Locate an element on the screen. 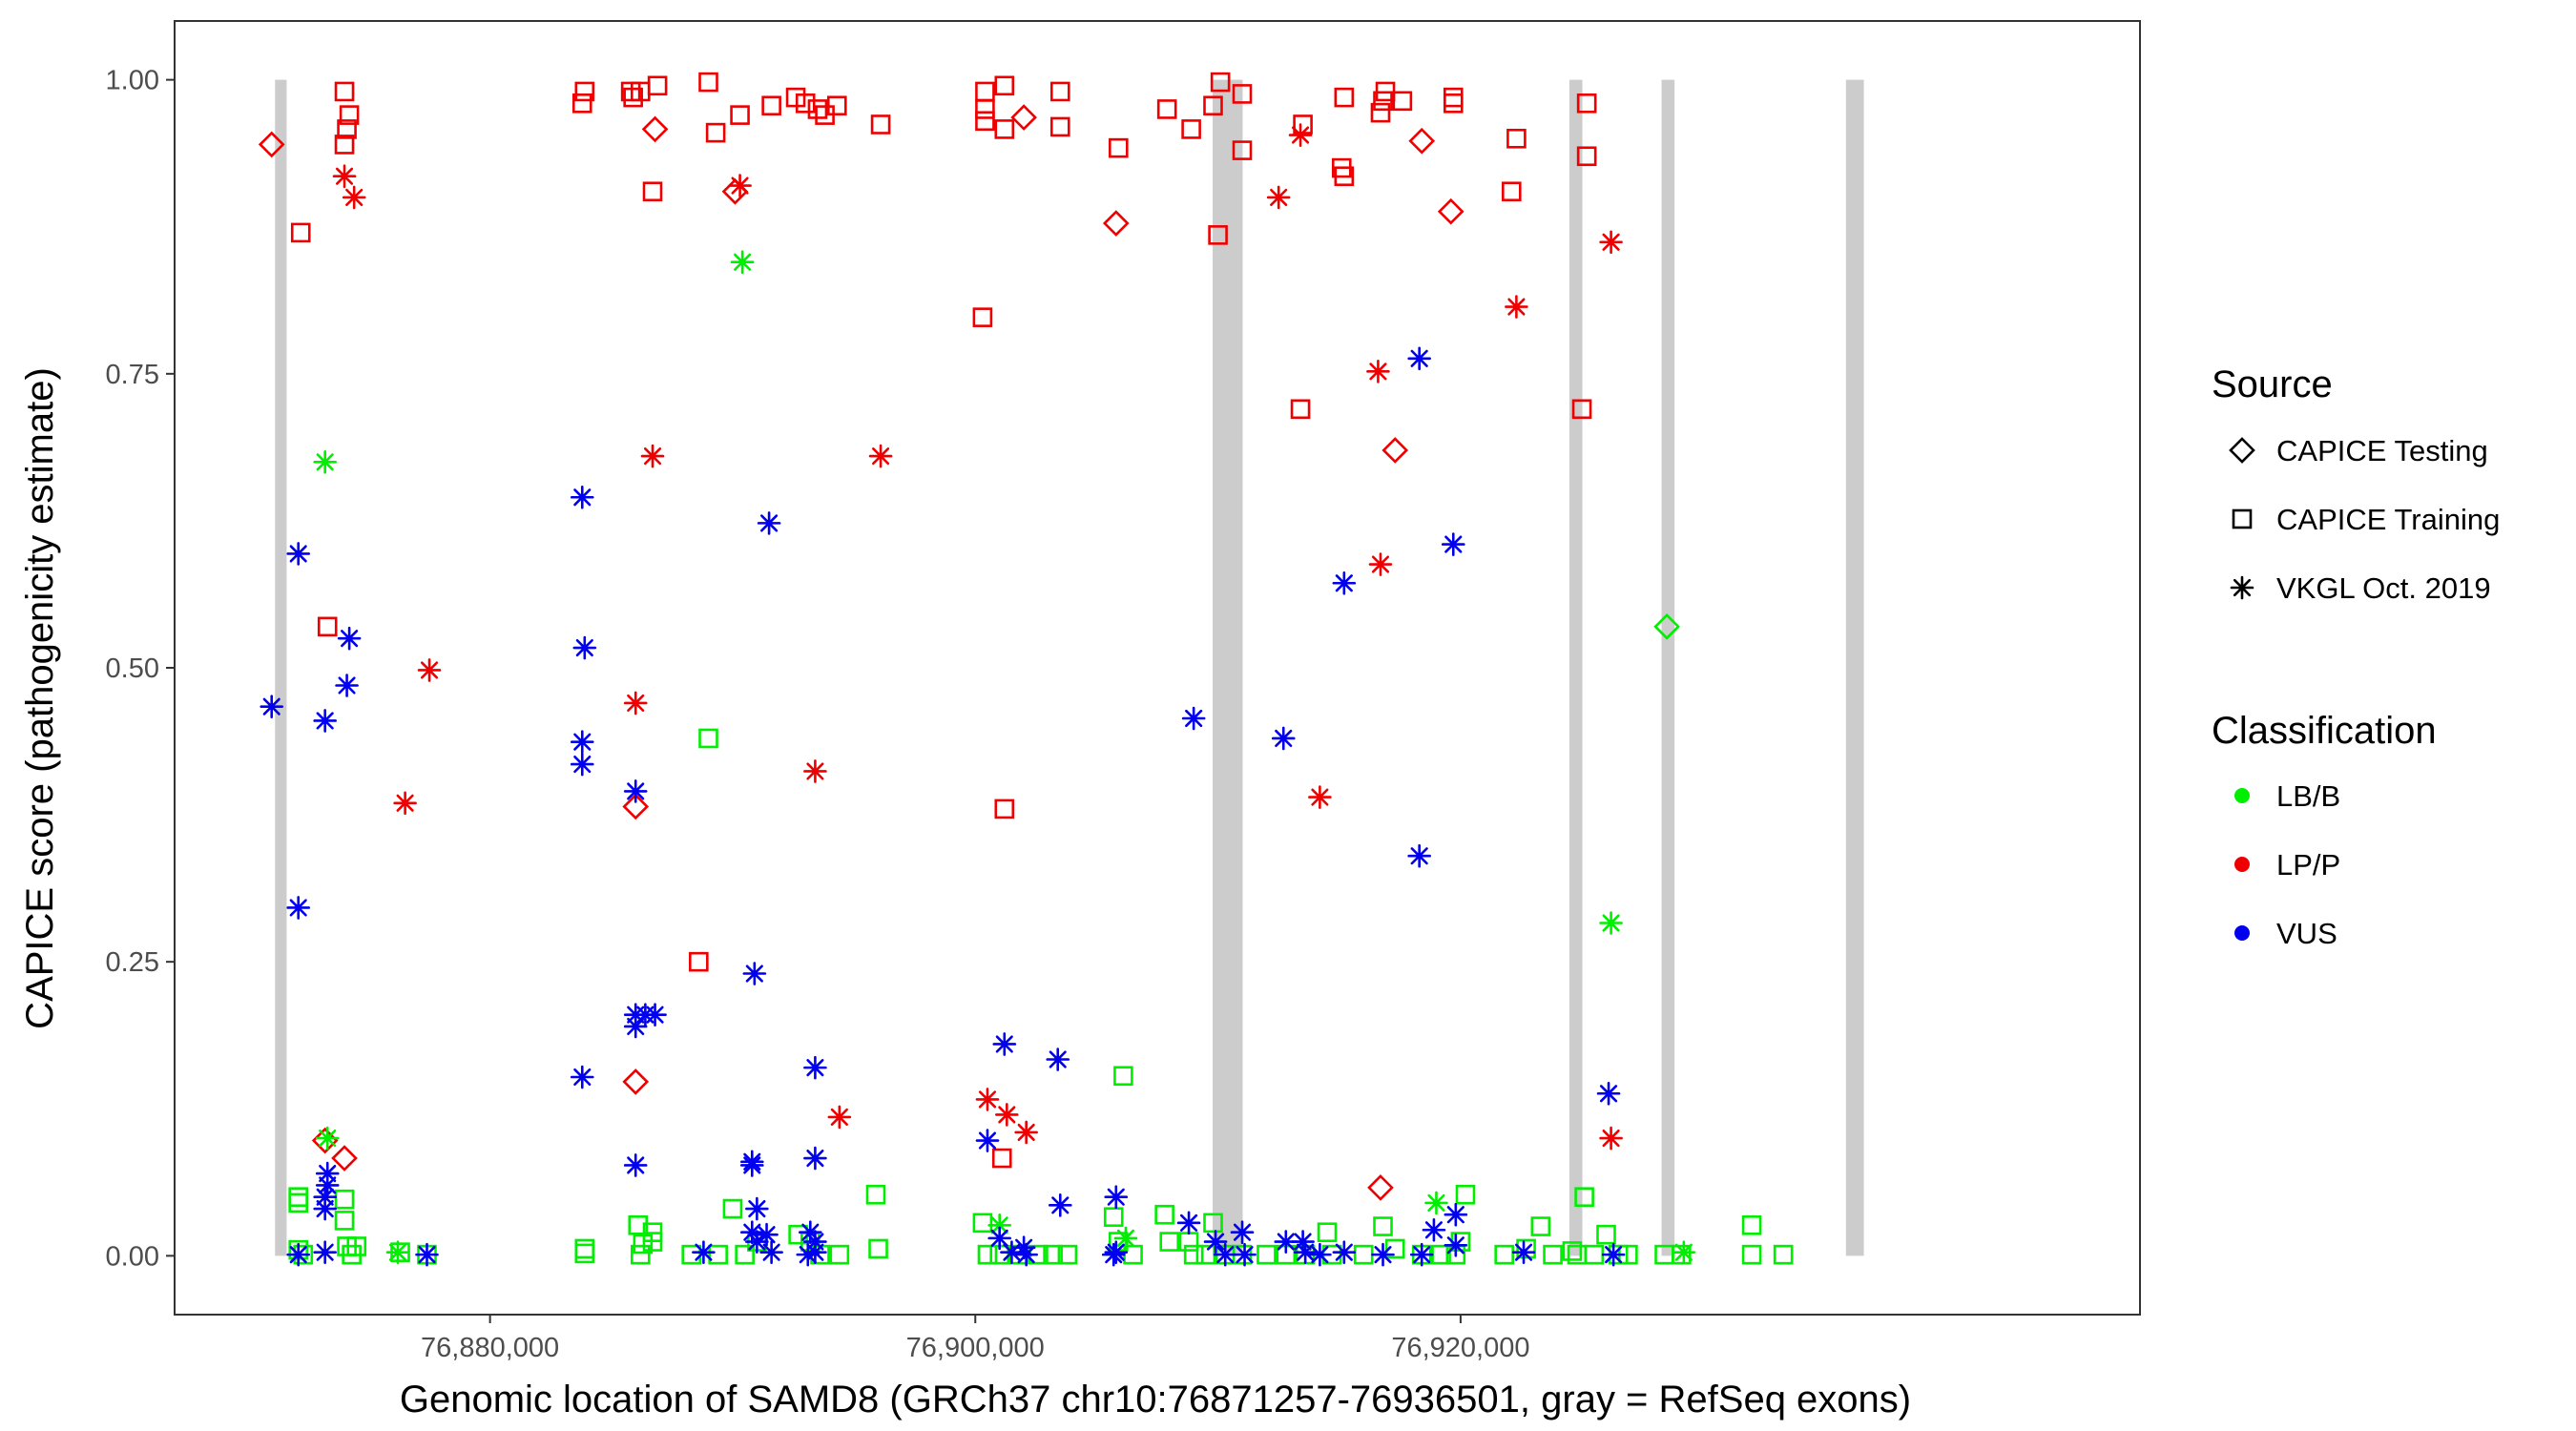  legend-square-icon is located at coordinates (2242, 518).